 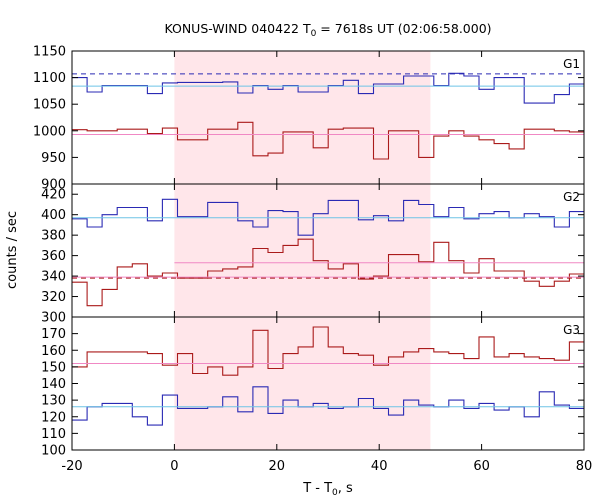 What do you see at coordinates (174, 466) in the screenshot?
I see `x-tick-label: 0` at bounding box center [174, 466].